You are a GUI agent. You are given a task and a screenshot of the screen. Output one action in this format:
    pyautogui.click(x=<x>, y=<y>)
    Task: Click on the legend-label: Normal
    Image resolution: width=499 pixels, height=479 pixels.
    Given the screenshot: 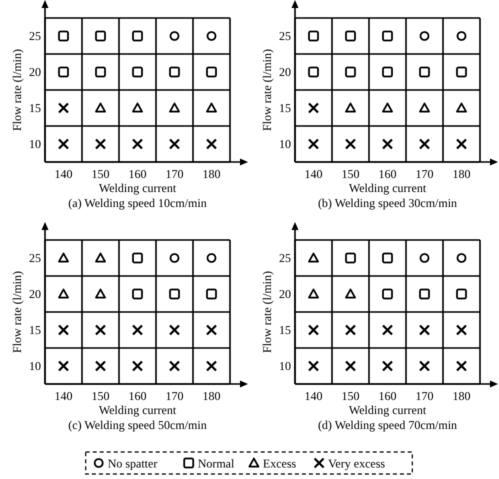 What is the action you would take?
    pyautogui.click(x=217, y=463)
    